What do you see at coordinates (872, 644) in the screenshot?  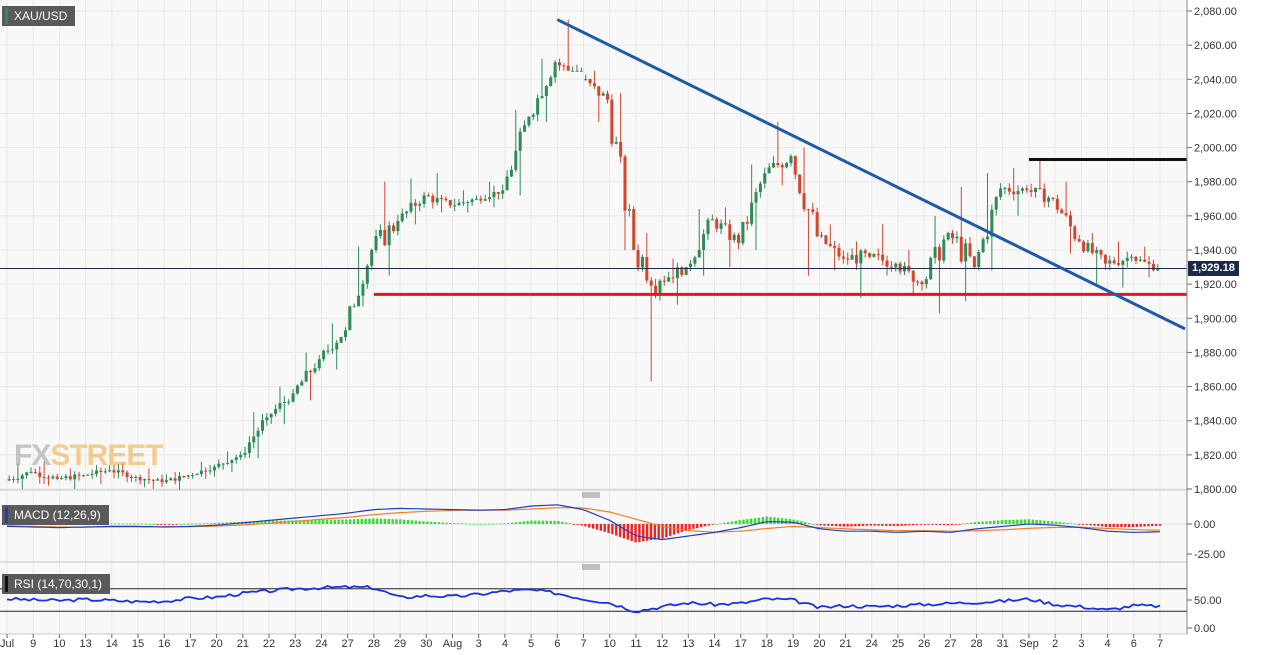 I see `xtick-label: 24` at bounding box center [872, 644].